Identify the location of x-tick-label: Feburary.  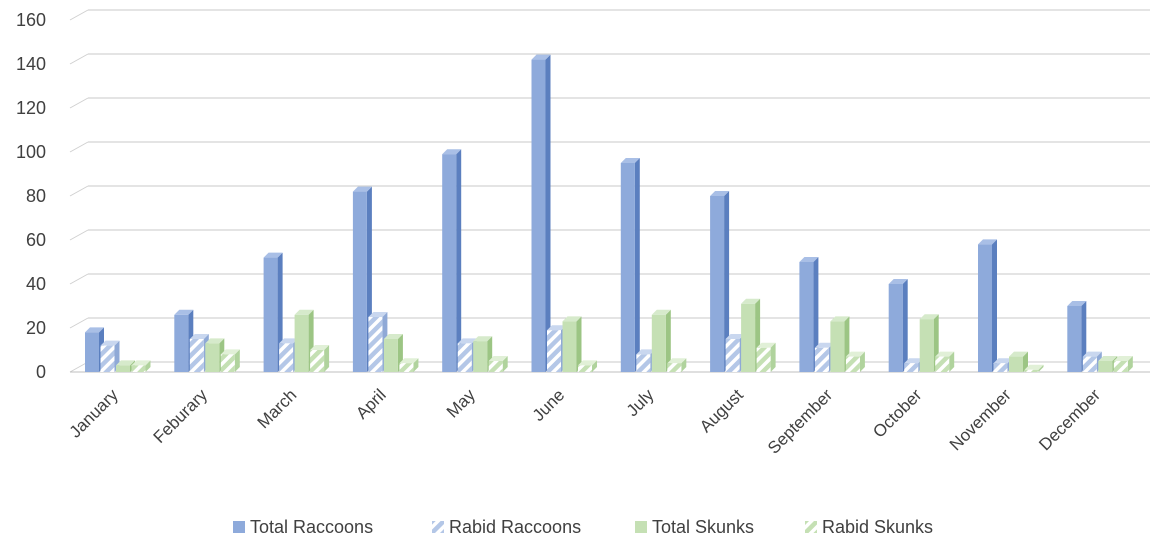
(181, 416).